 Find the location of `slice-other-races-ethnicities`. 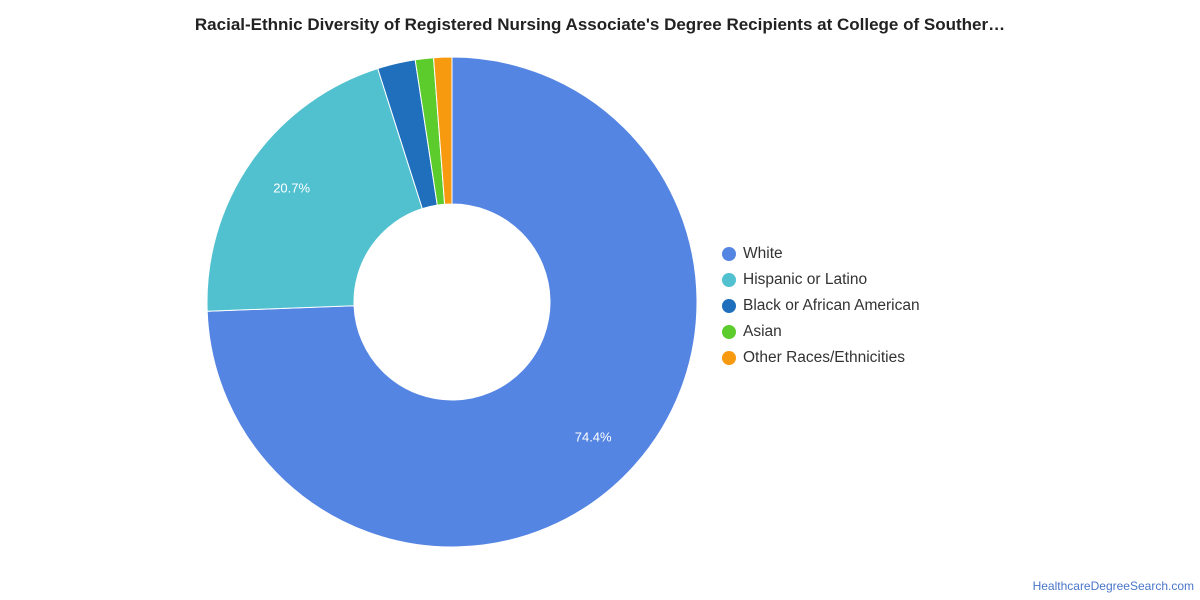

slice-other-races-ethnicities is located at coordinates (443, 130).